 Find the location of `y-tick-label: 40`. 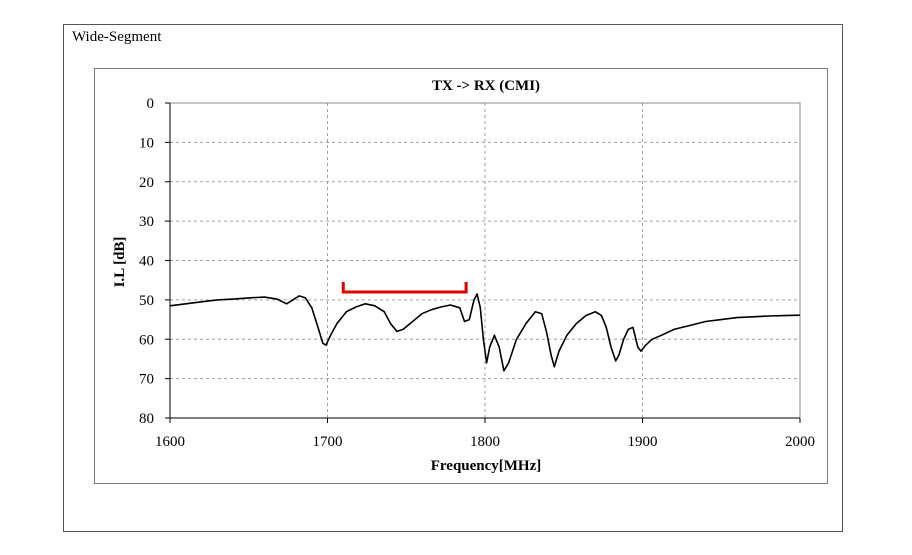

y-tick-label: 40 is located at coordinates (146, 262).